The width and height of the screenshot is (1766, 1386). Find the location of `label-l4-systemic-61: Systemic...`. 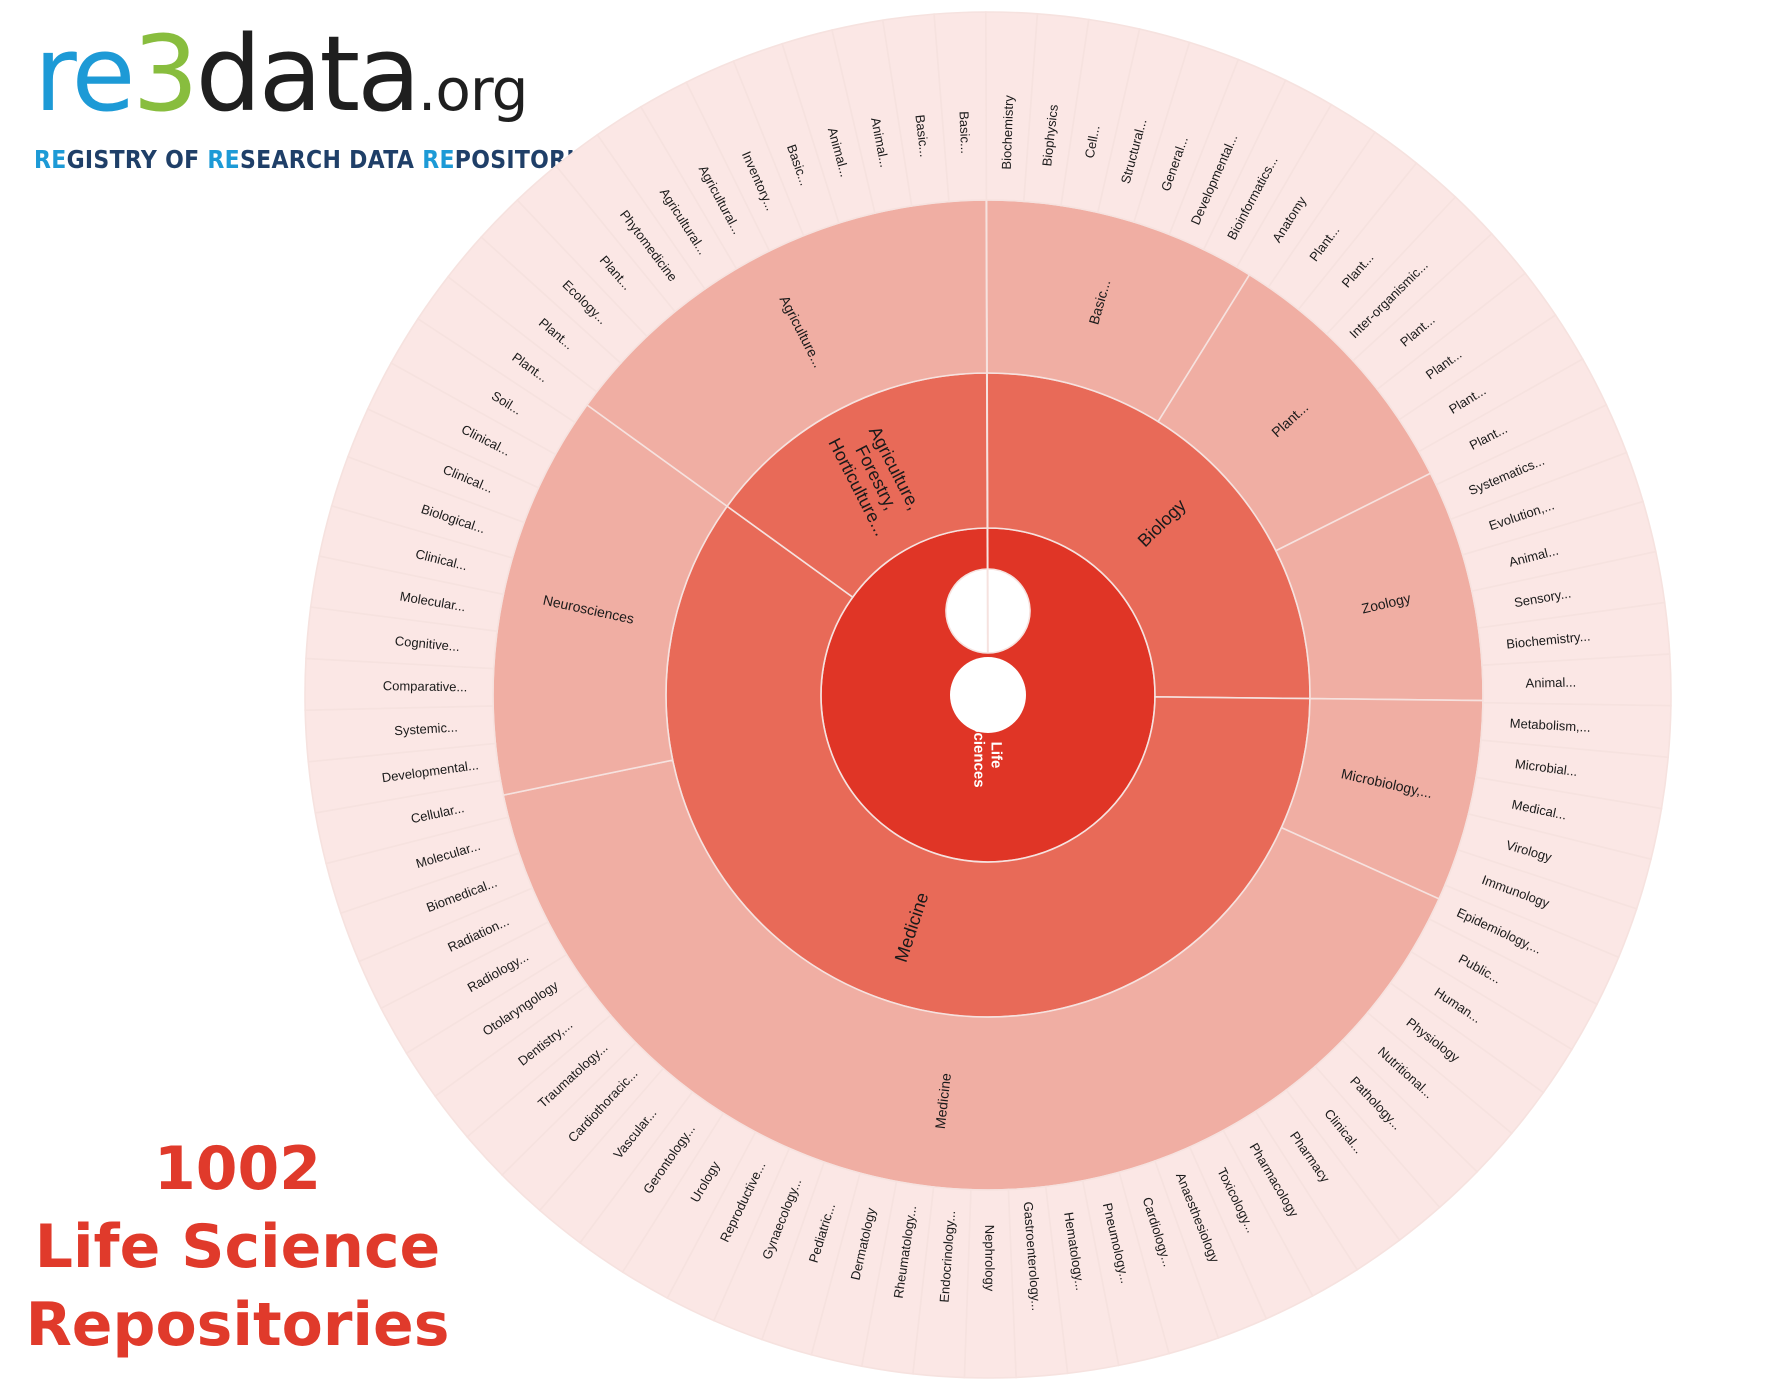

label-l4-systemic-61: Systemic... is located at coordinates (426, 728).